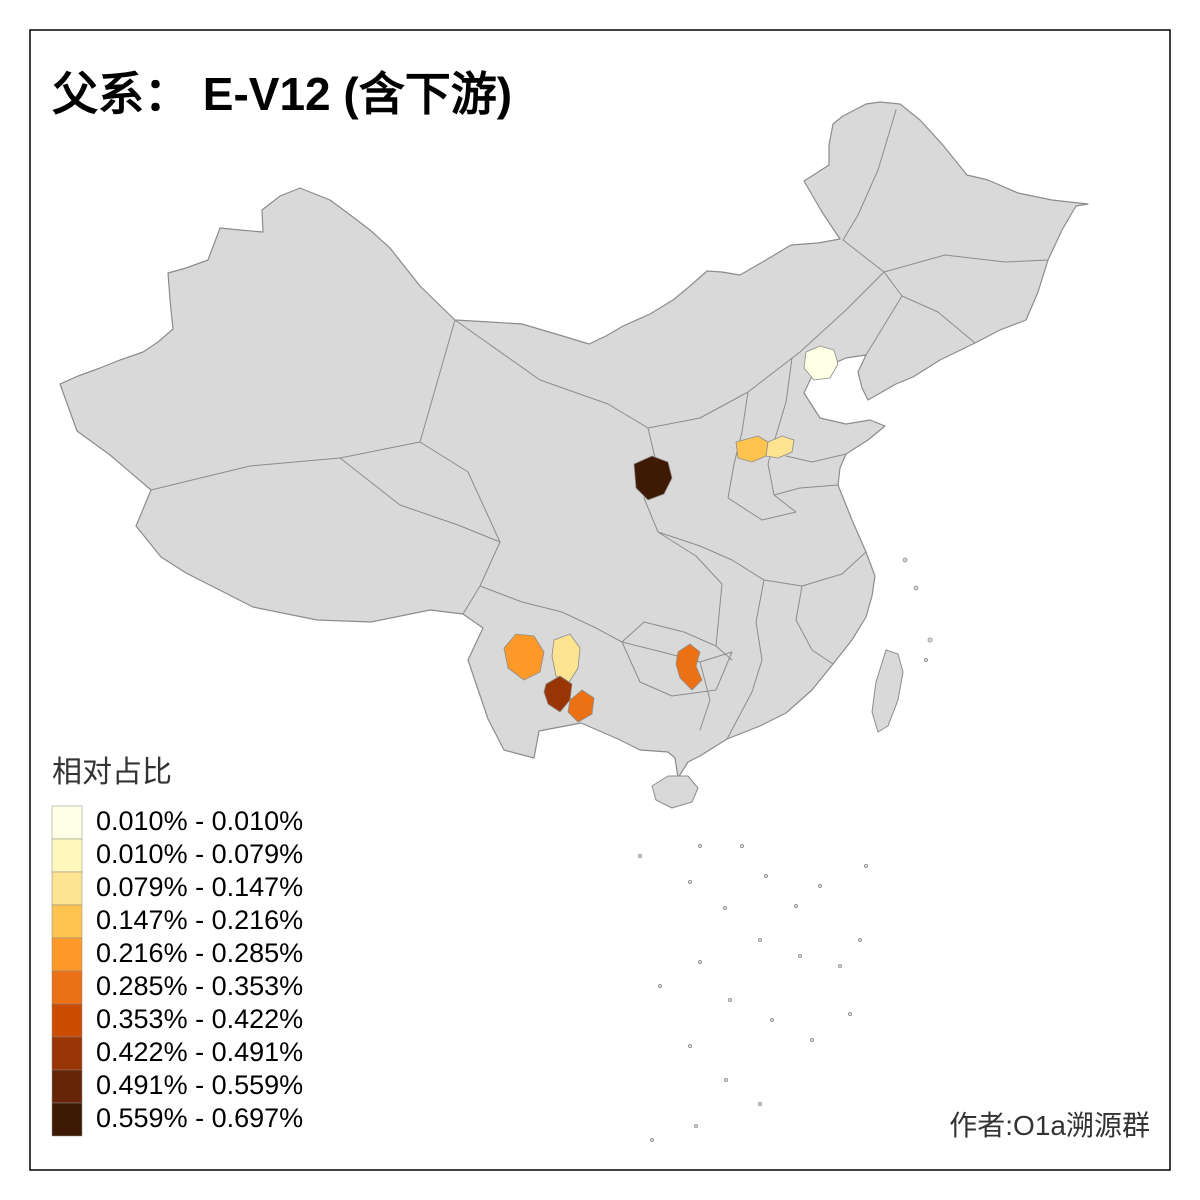 This screenshot has height=1200, width=1200. What do you see at coordinates (887, 691) in the screenshot?
I see `taiwan-island` at bounding box center [887, 691].